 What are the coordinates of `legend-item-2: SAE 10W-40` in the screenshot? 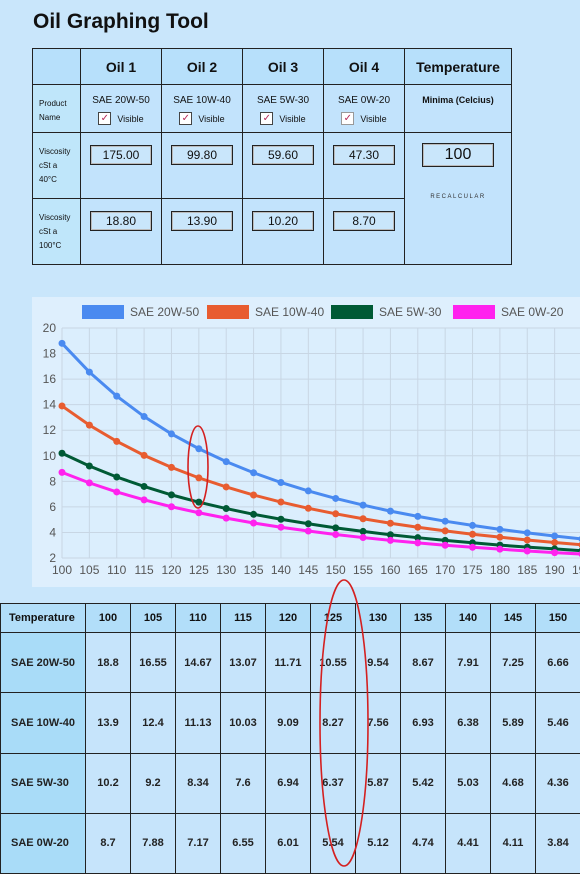 It's located at (265, 312).